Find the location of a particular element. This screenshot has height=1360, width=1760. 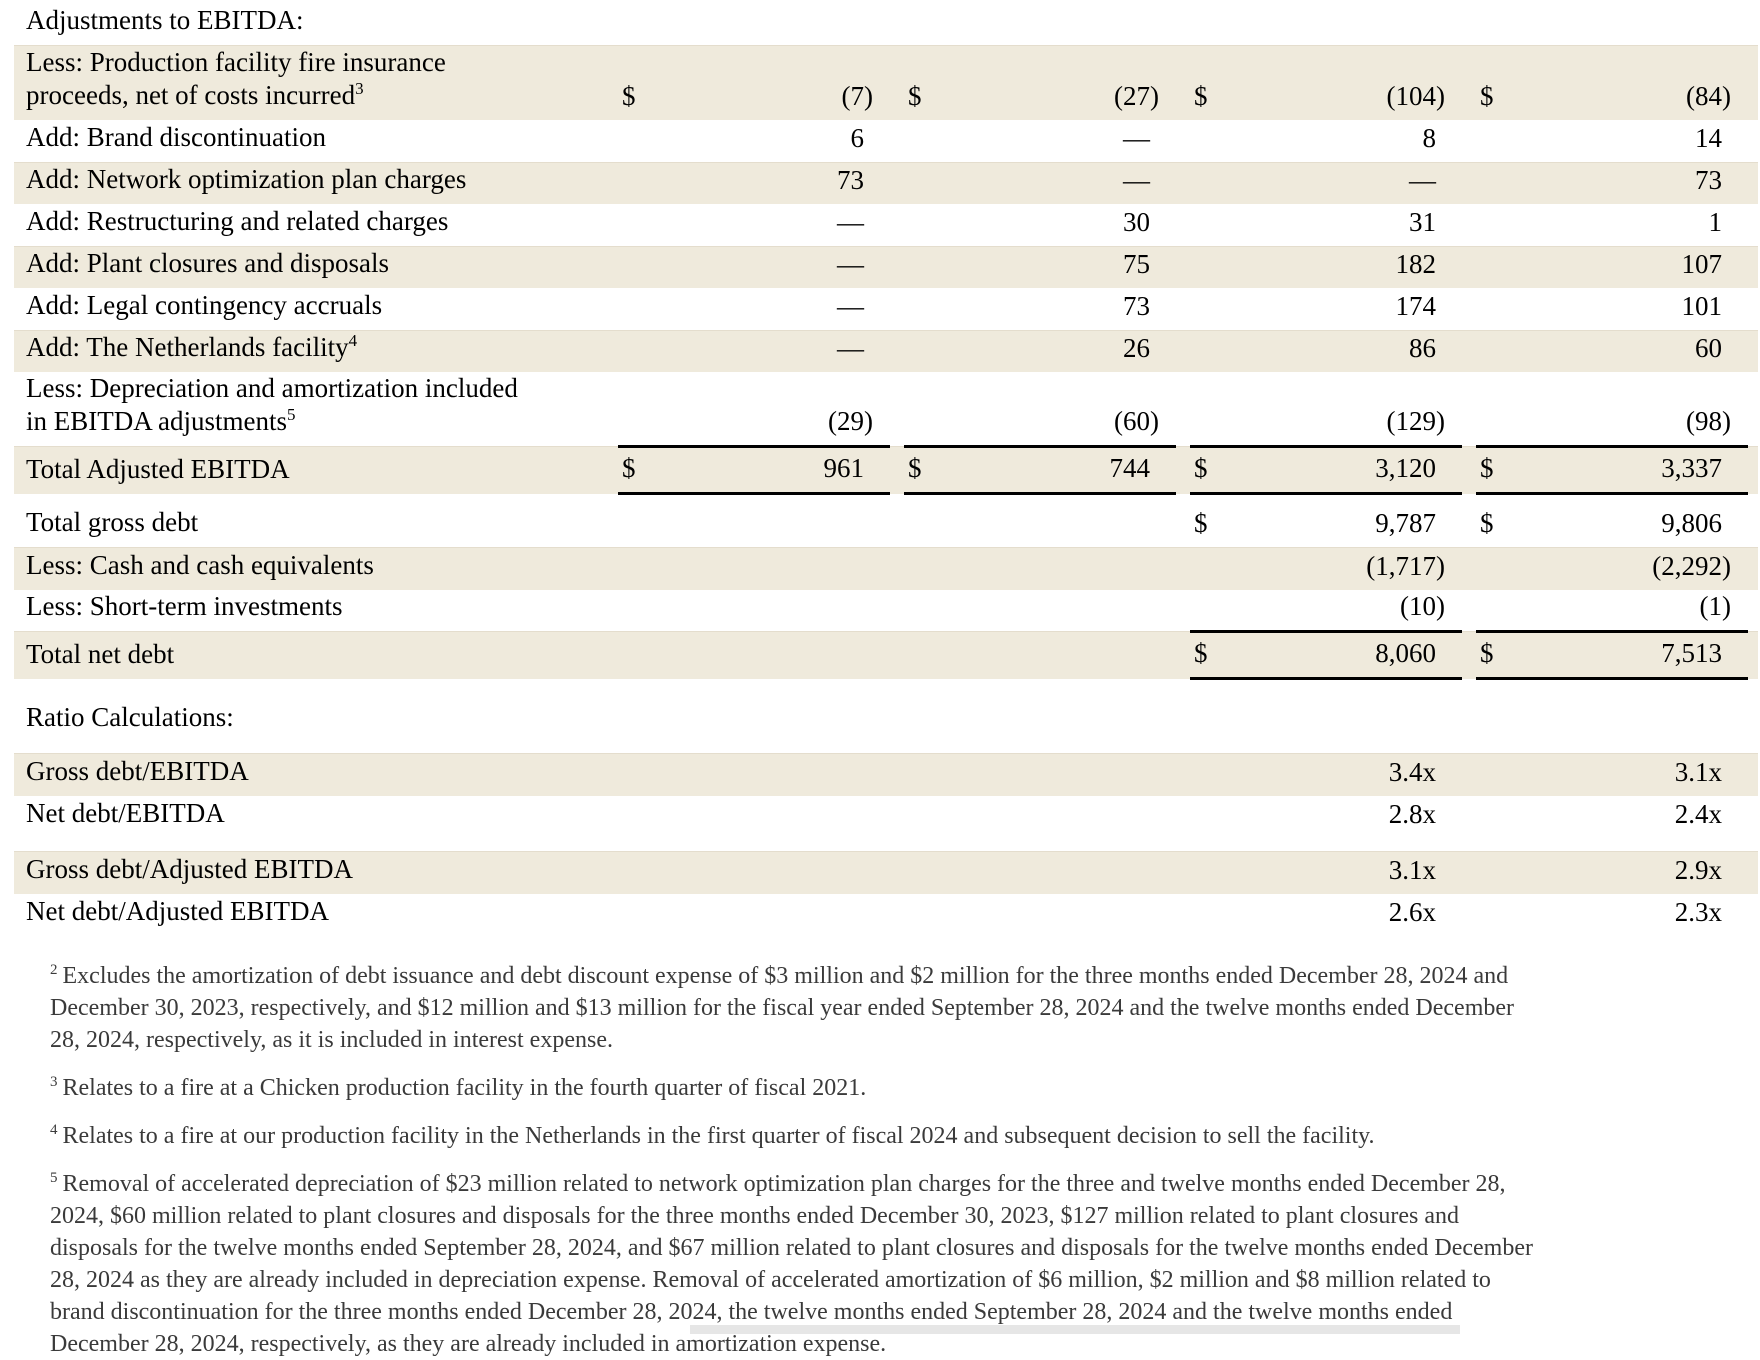

table-row: Gross debt/Adjusted EBITDA 3.1x 2.9x is located at coordinates (886, 872).